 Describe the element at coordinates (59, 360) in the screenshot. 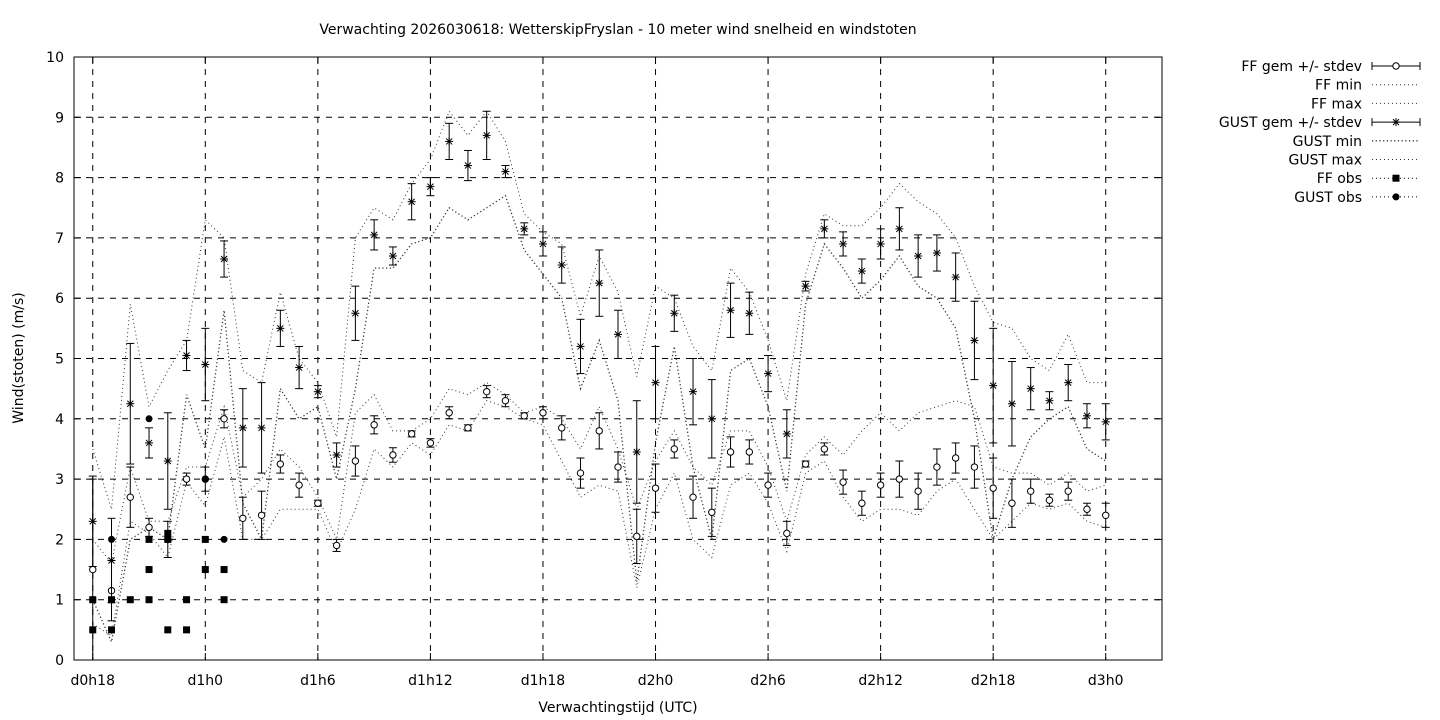

I see `y-tick-label: 5` at that location.